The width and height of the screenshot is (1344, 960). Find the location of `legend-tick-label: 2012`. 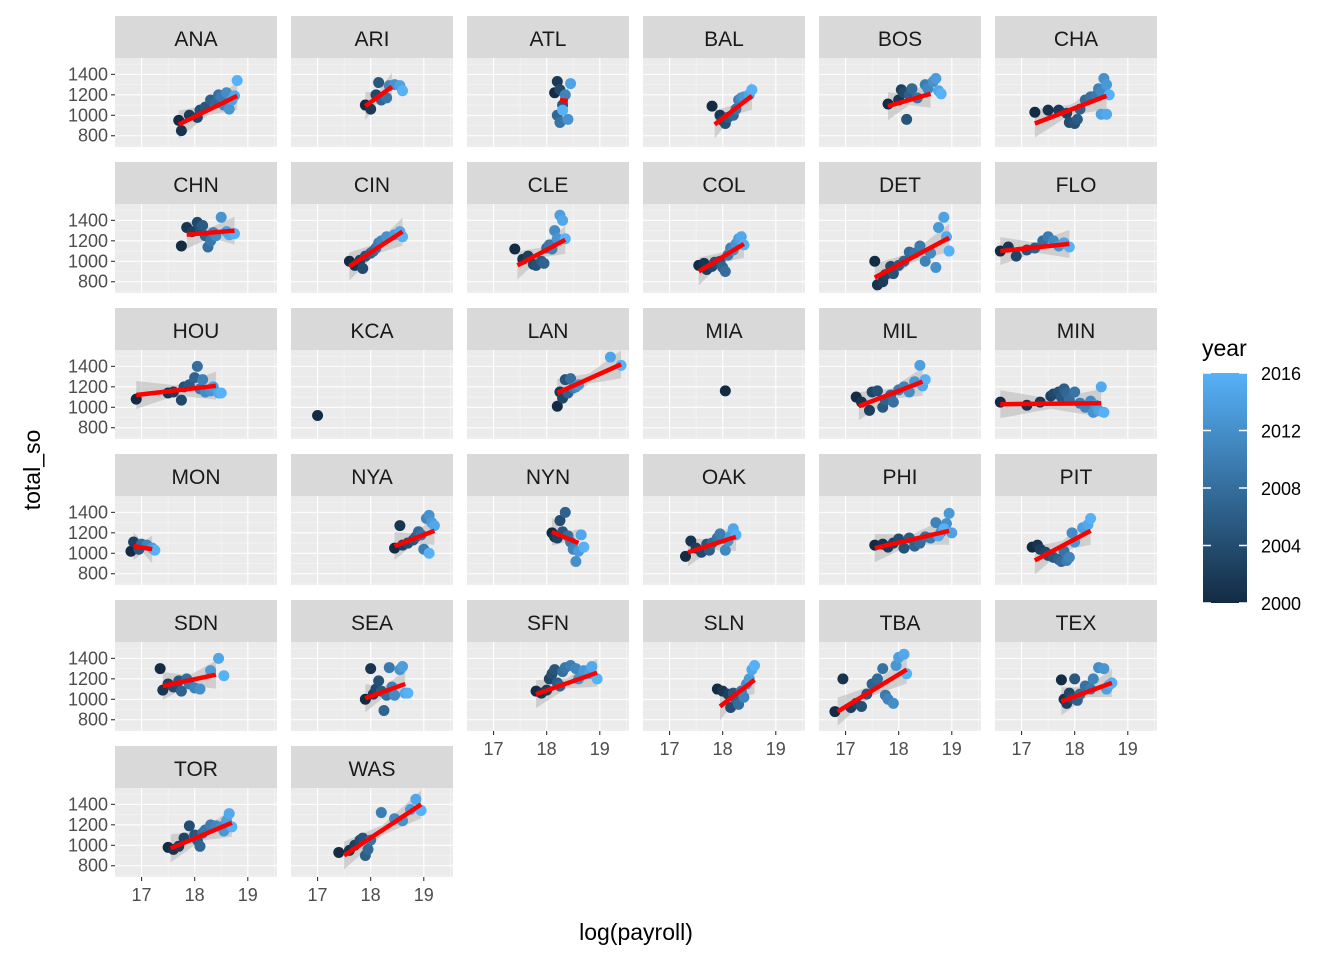

legend-tick-label: 2012 is located at coordinates (1281, 432).